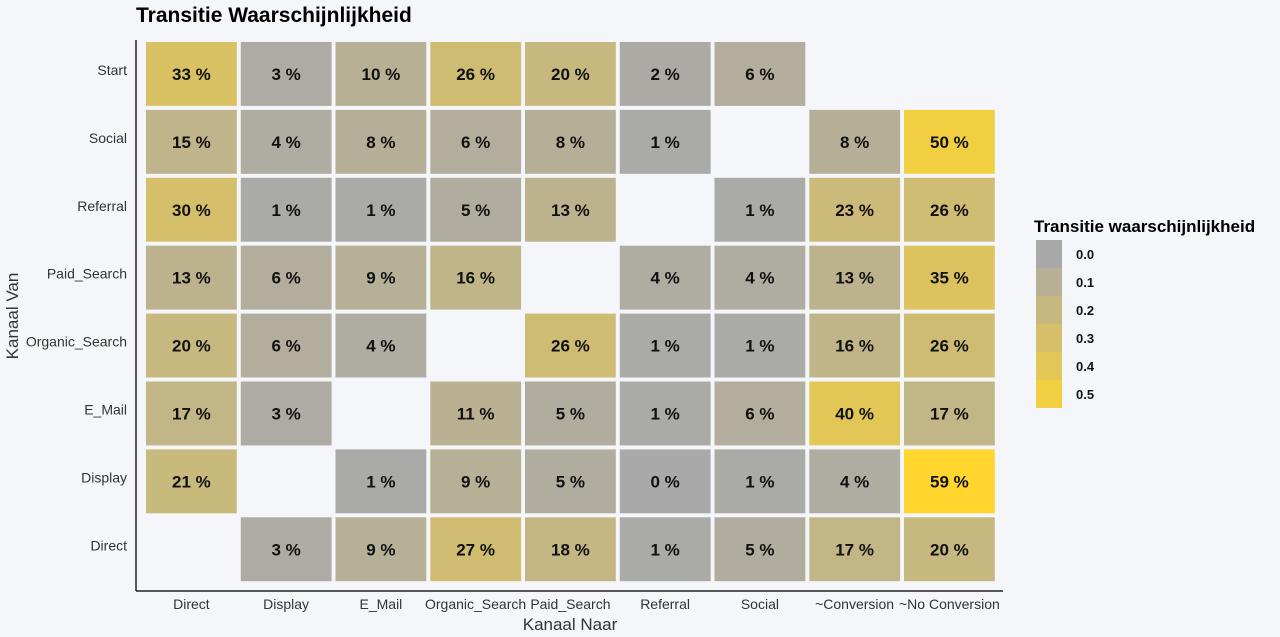  I want to click on cell-value-label: 10 %, so click(381, 74).